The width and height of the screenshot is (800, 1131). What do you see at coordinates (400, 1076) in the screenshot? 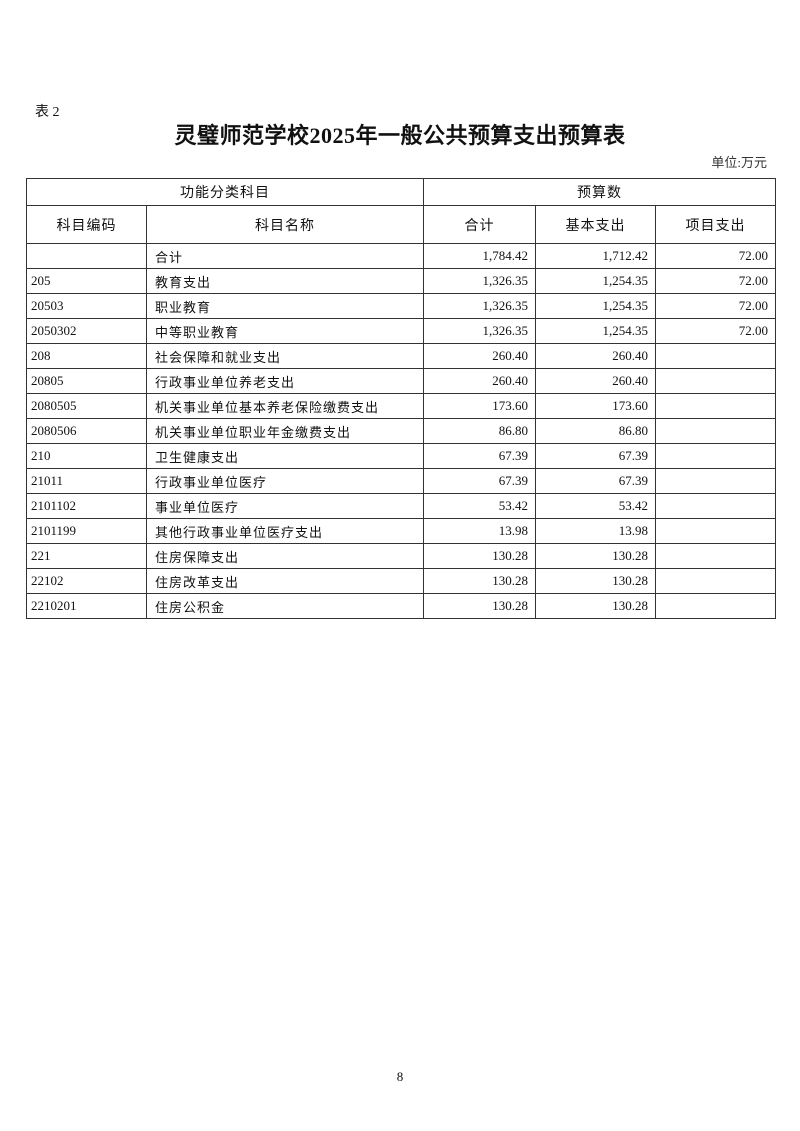
I see `page-number: 8` at bounding box center [400, 1076].